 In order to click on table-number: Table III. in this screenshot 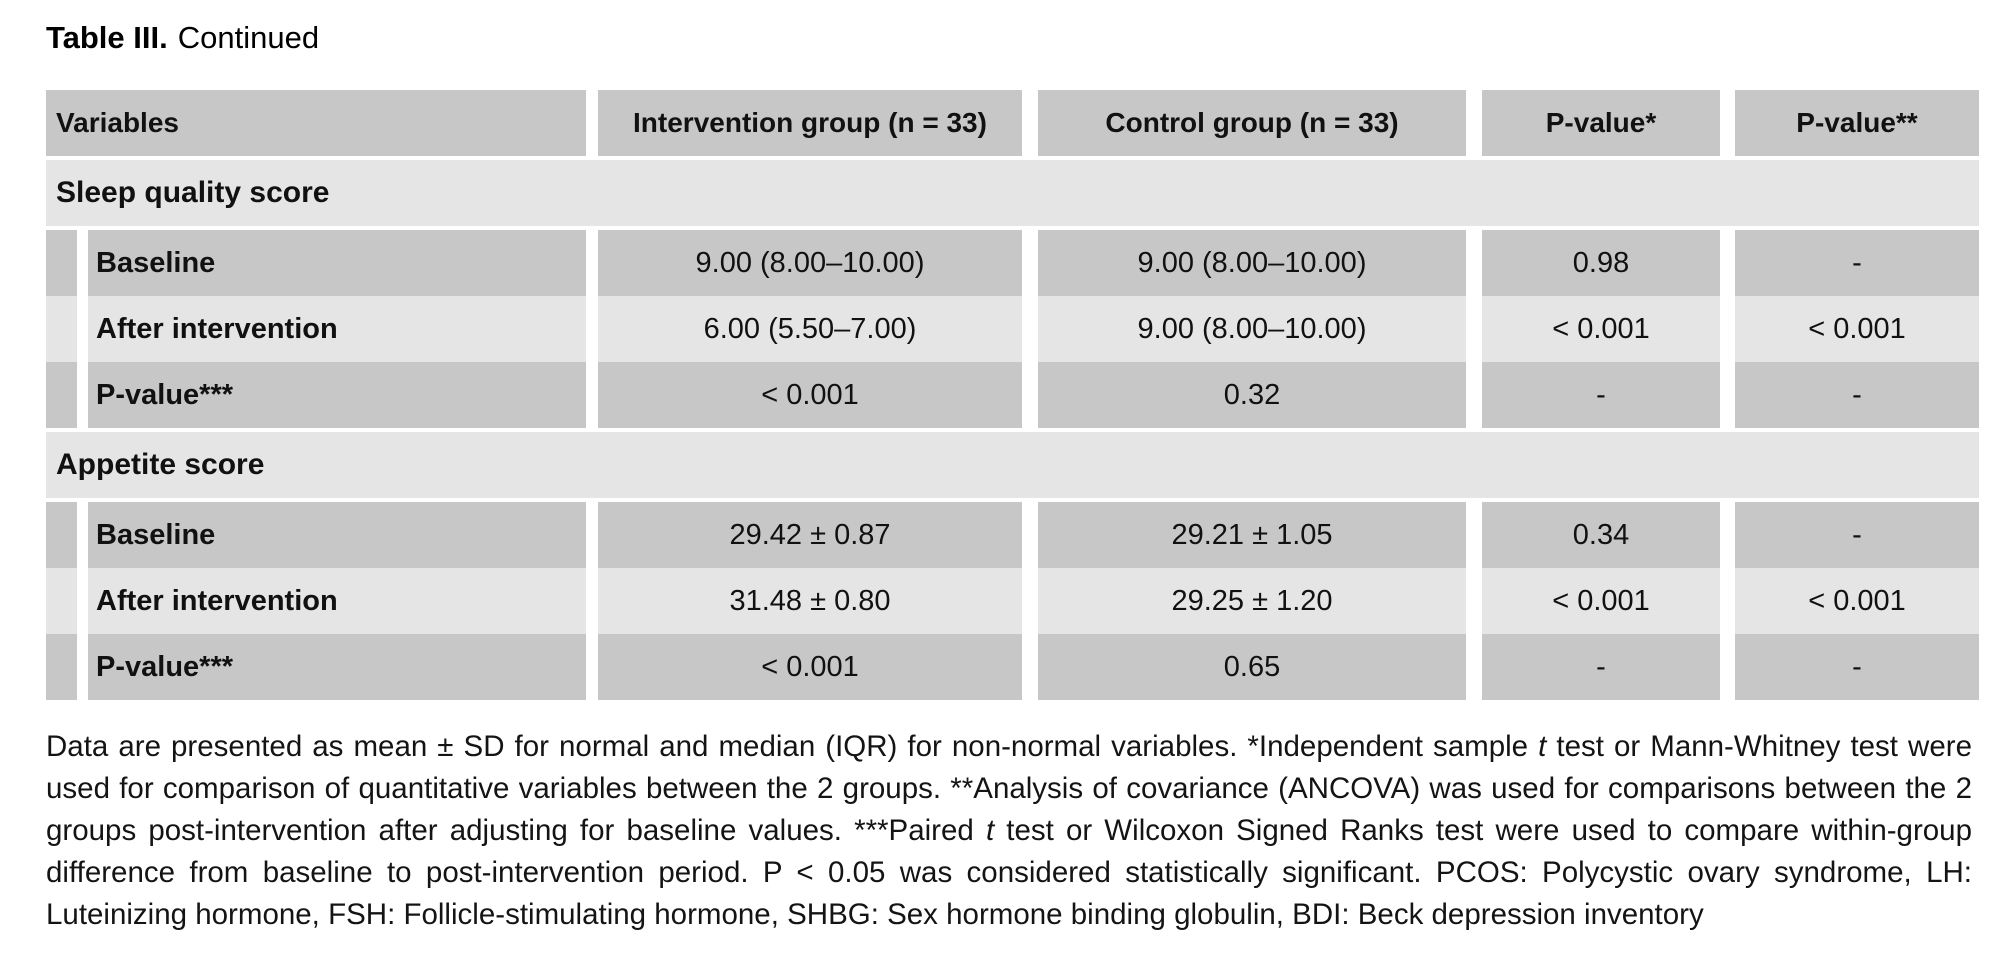, I will do `click(107, 37)`.